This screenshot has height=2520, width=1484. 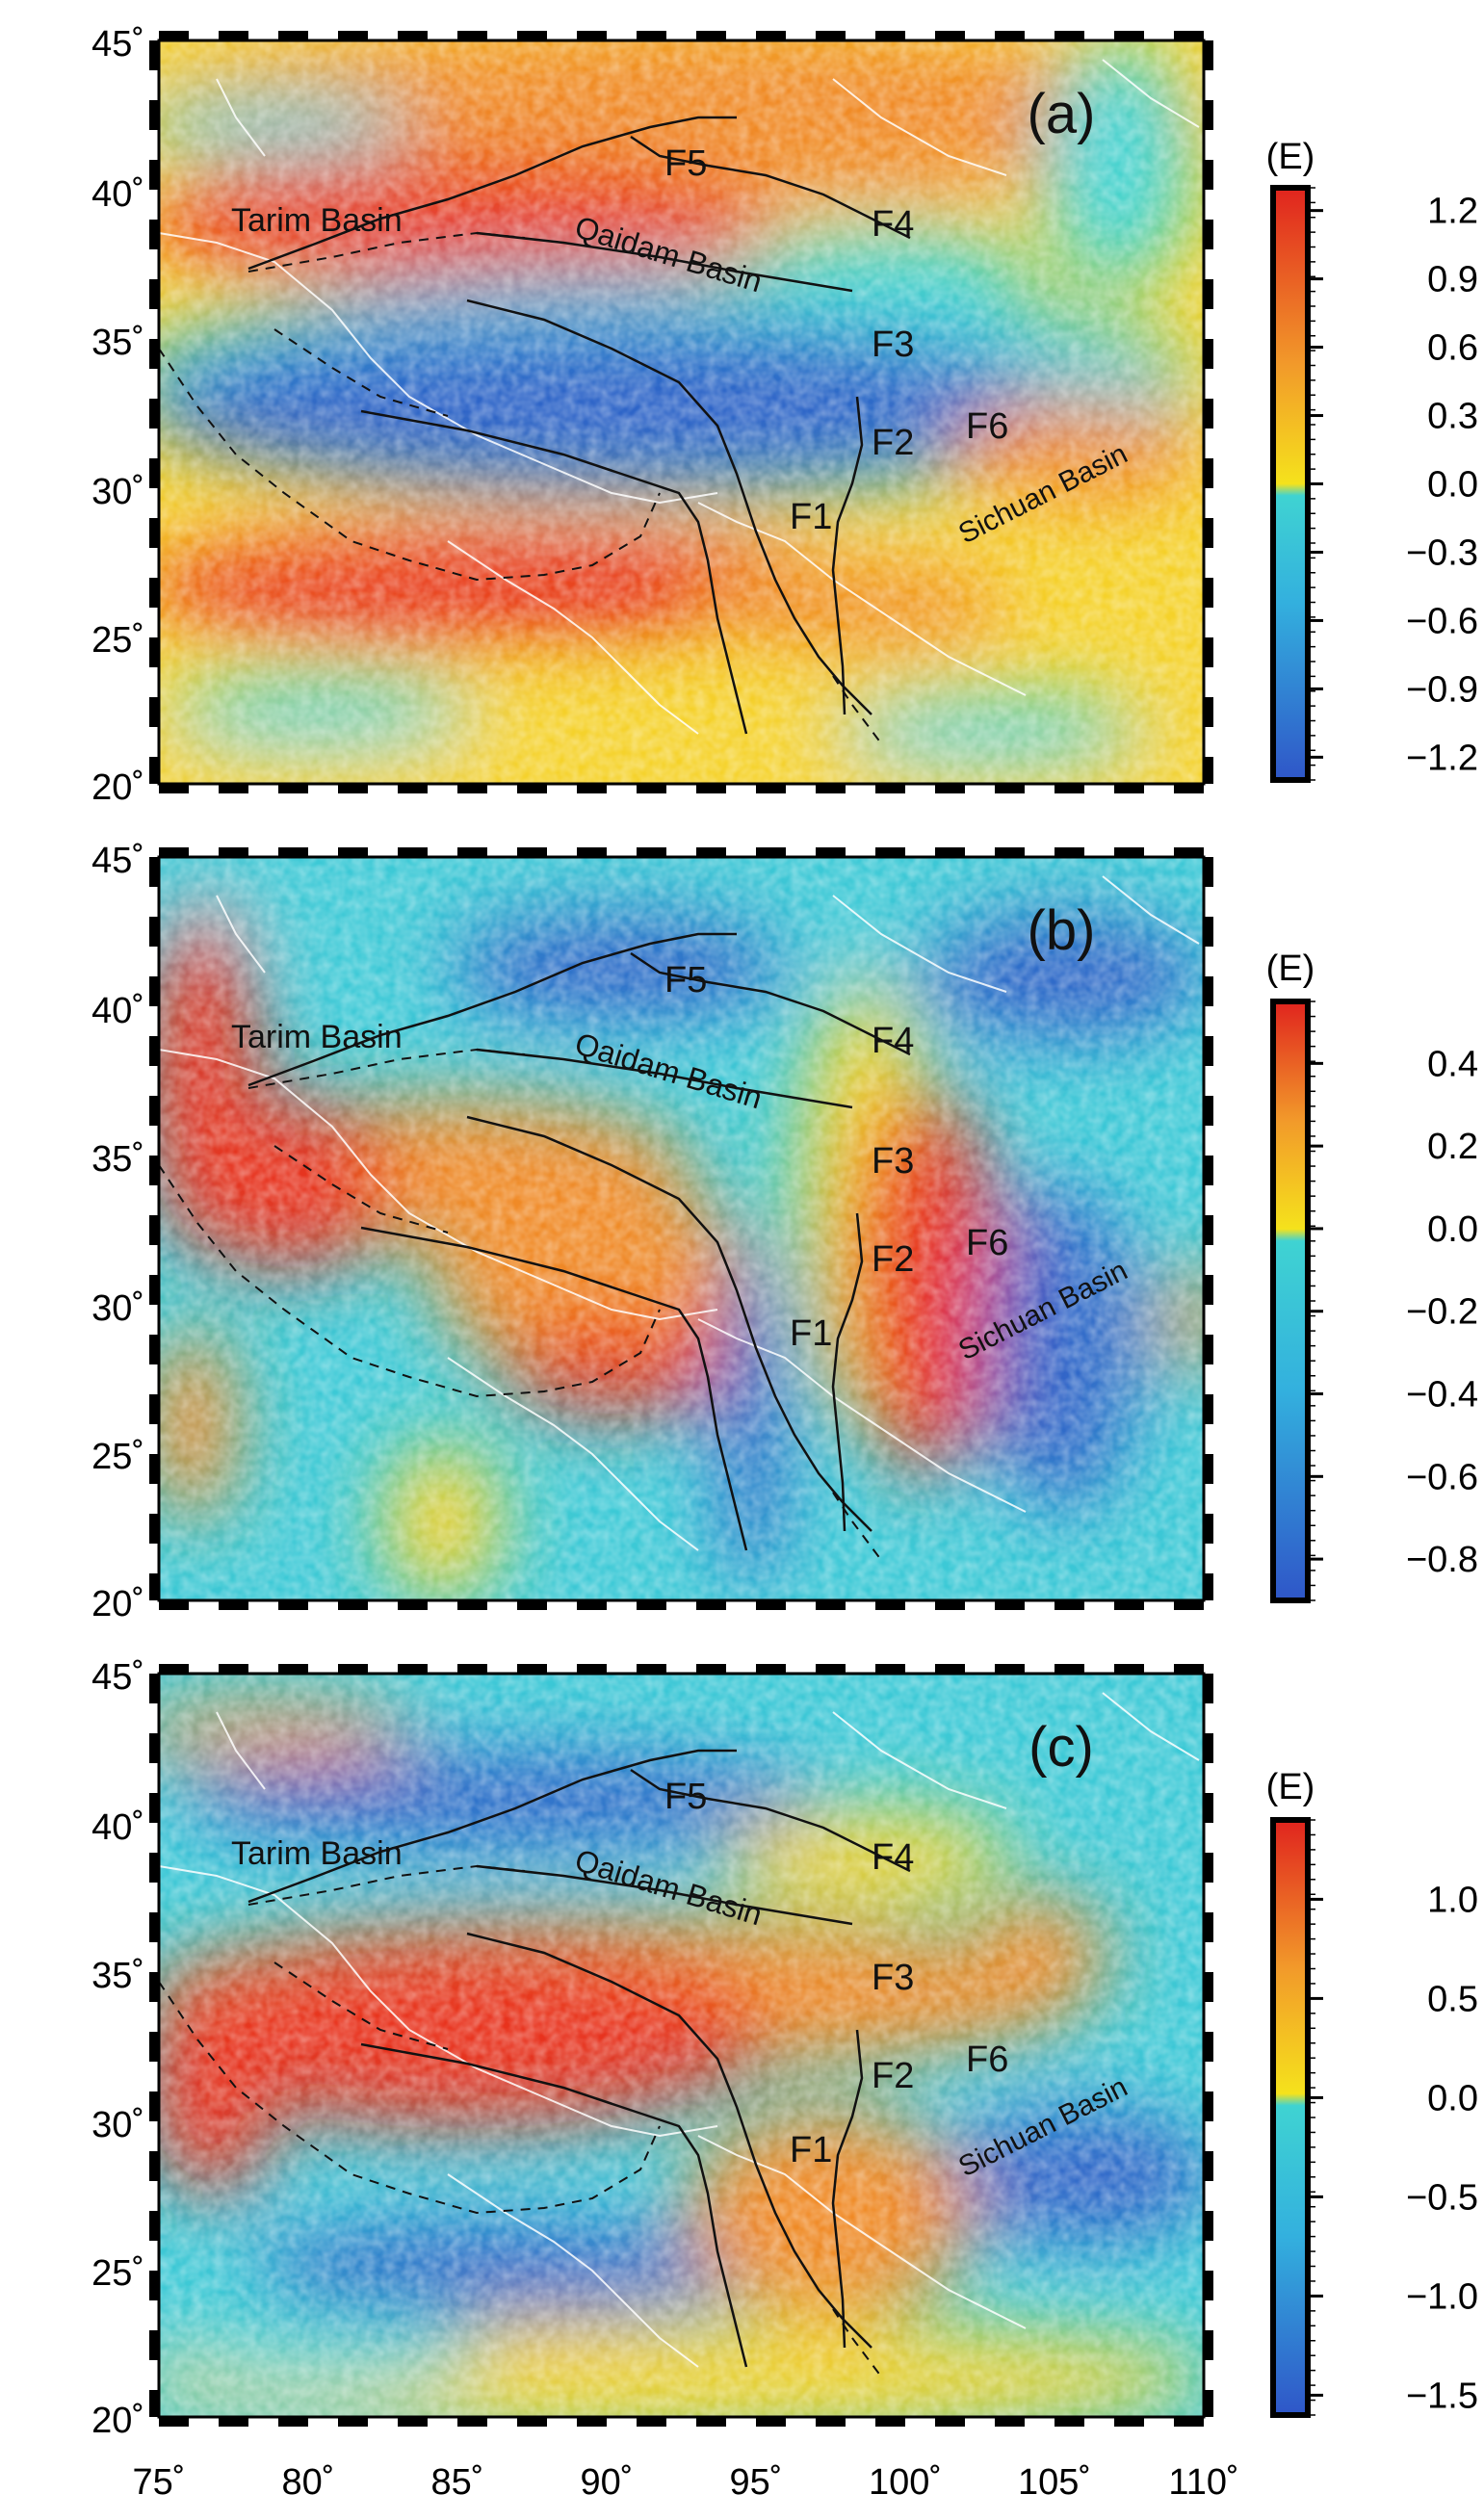 What do you see at coordinates (1442, 690) in the screenshot?
I see `colorbar-tick-label: −0.9` at bounding box center [1442, 690].